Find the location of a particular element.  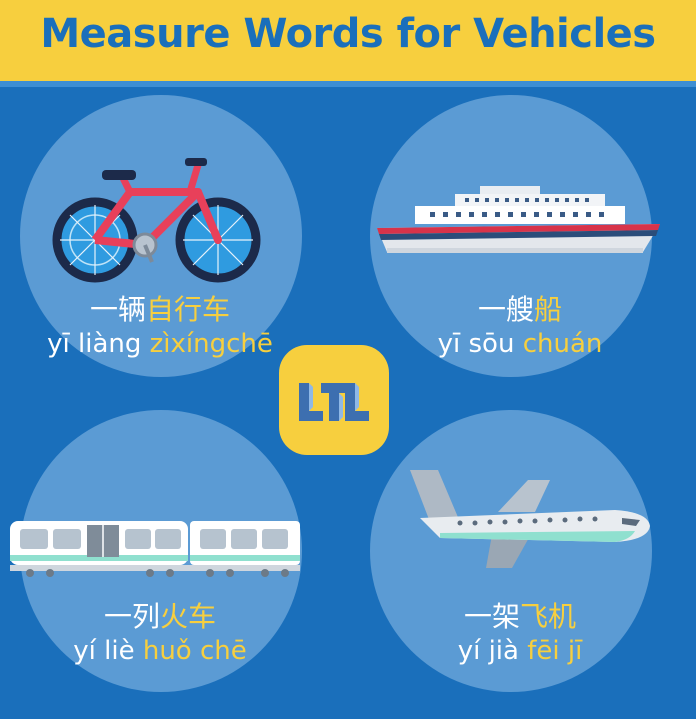

card-ship-label: 一艘船 yī sōu chuán is located at coordinates (520, 327).